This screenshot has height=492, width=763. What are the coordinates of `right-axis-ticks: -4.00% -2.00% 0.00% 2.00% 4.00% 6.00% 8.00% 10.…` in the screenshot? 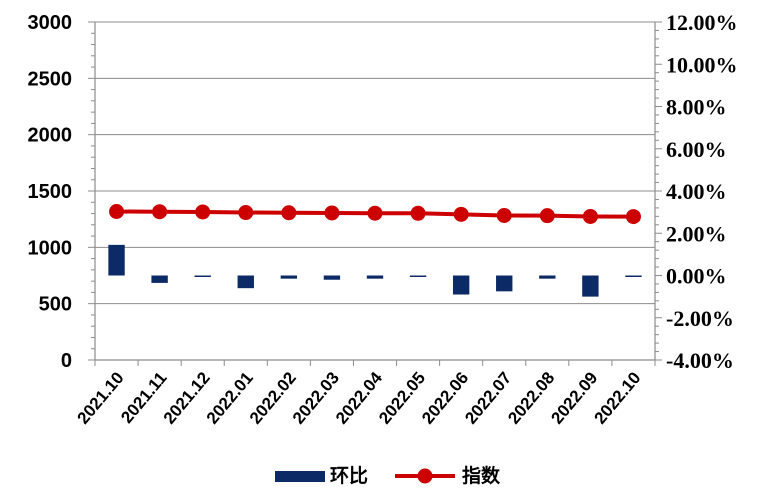 It's located at (702, 191).